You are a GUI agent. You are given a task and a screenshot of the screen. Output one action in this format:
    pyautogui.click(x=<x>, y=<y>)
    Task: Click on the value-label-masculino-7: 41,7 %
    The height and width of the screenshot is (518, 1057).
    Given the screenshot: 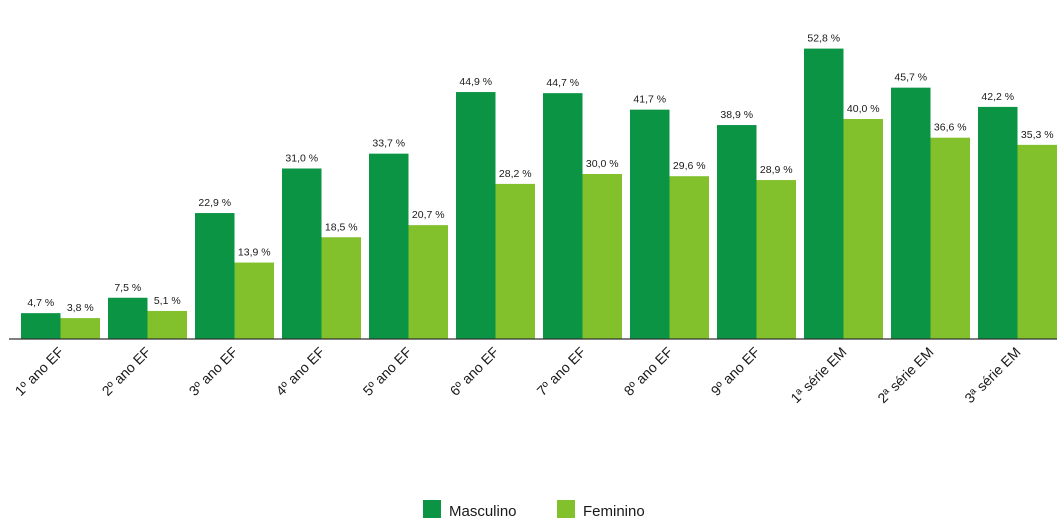 What is the action you would take?
    pyautogui.click(x=649, y=100)
    